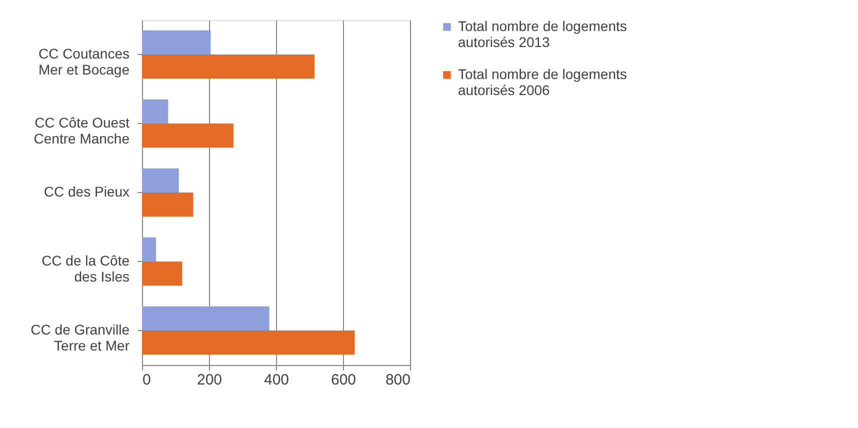  Describe the element at coordinates (84, 62) in the screenshot. I see `y-tick-label: CC Coutances Mer et Bocage` at that location.